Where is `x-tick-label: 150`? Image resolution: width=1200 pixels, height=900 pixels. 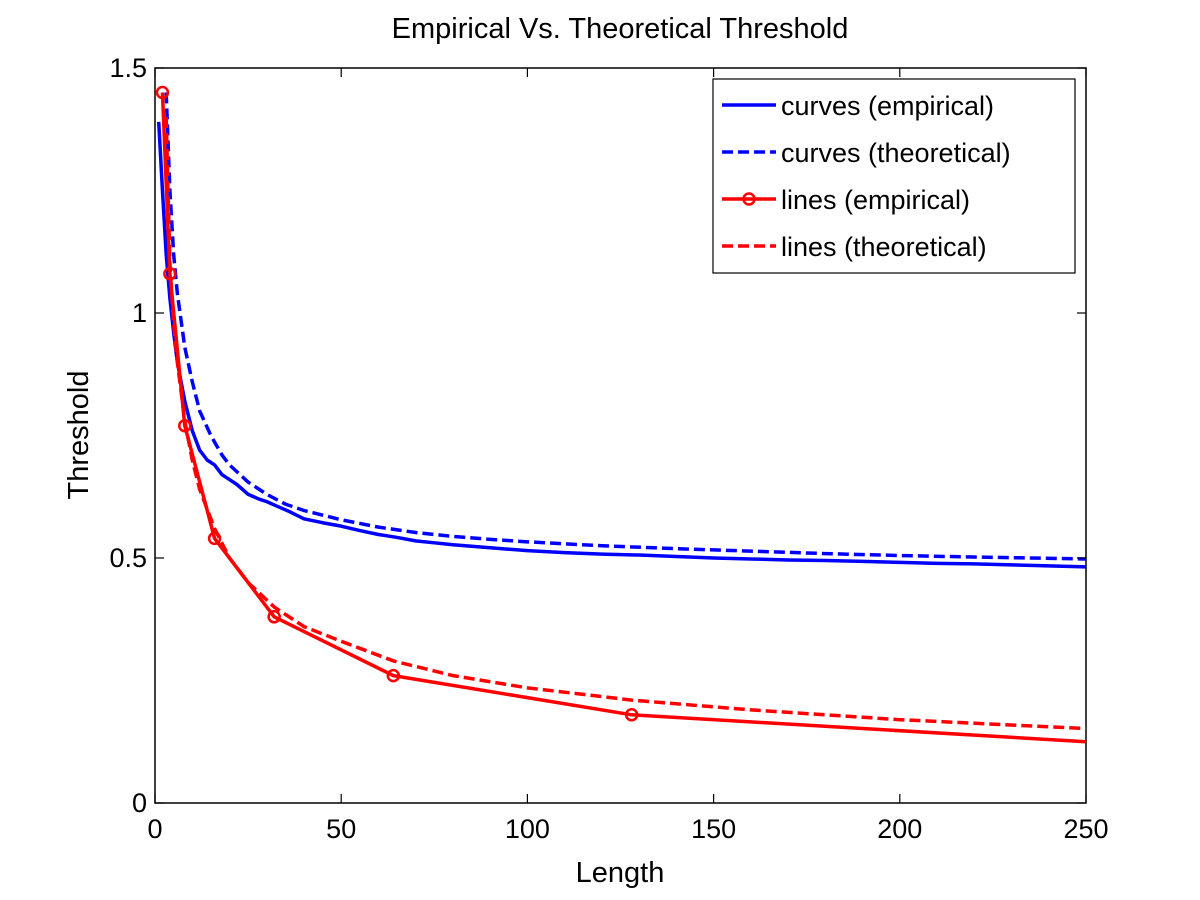 x-tick-label: 150 is located at coordinates (713, 829).